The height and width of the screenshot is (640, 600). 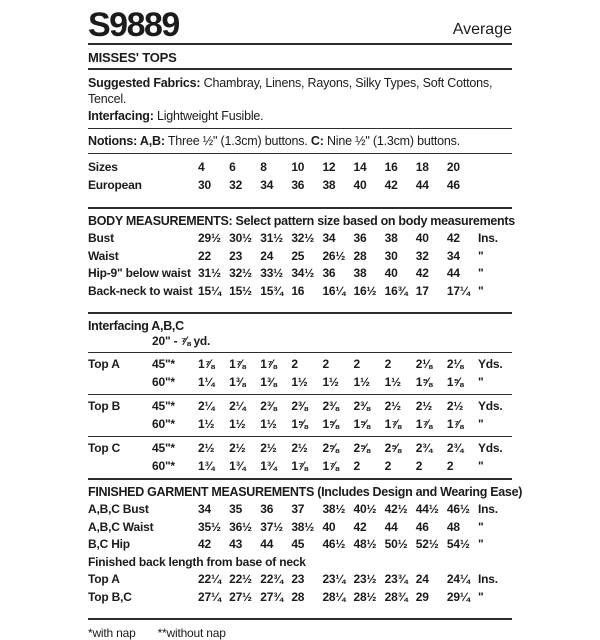 I want to click on table-cell: 1¾, so click(x=237, y=465).